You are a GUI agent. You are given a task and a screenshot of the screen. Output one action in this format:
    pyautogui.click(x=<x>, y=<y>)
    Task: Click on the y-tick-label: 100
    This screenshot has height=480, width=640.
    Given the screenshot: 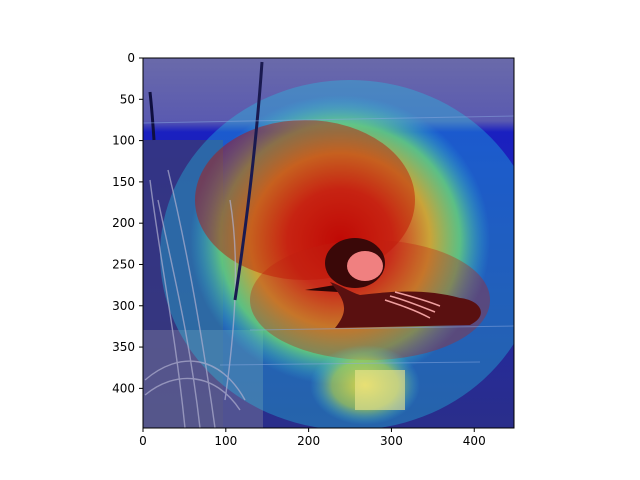 What is the action you would take?
    pyautogui.click(x=123, y=141)
    